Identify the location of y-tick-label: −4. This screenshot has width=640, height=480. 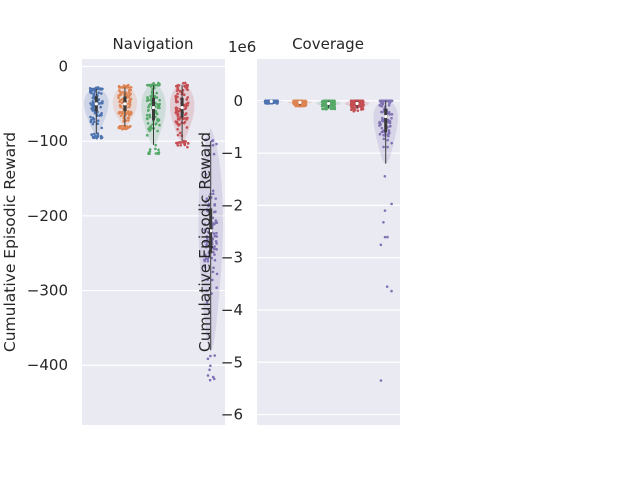
(232, 310).